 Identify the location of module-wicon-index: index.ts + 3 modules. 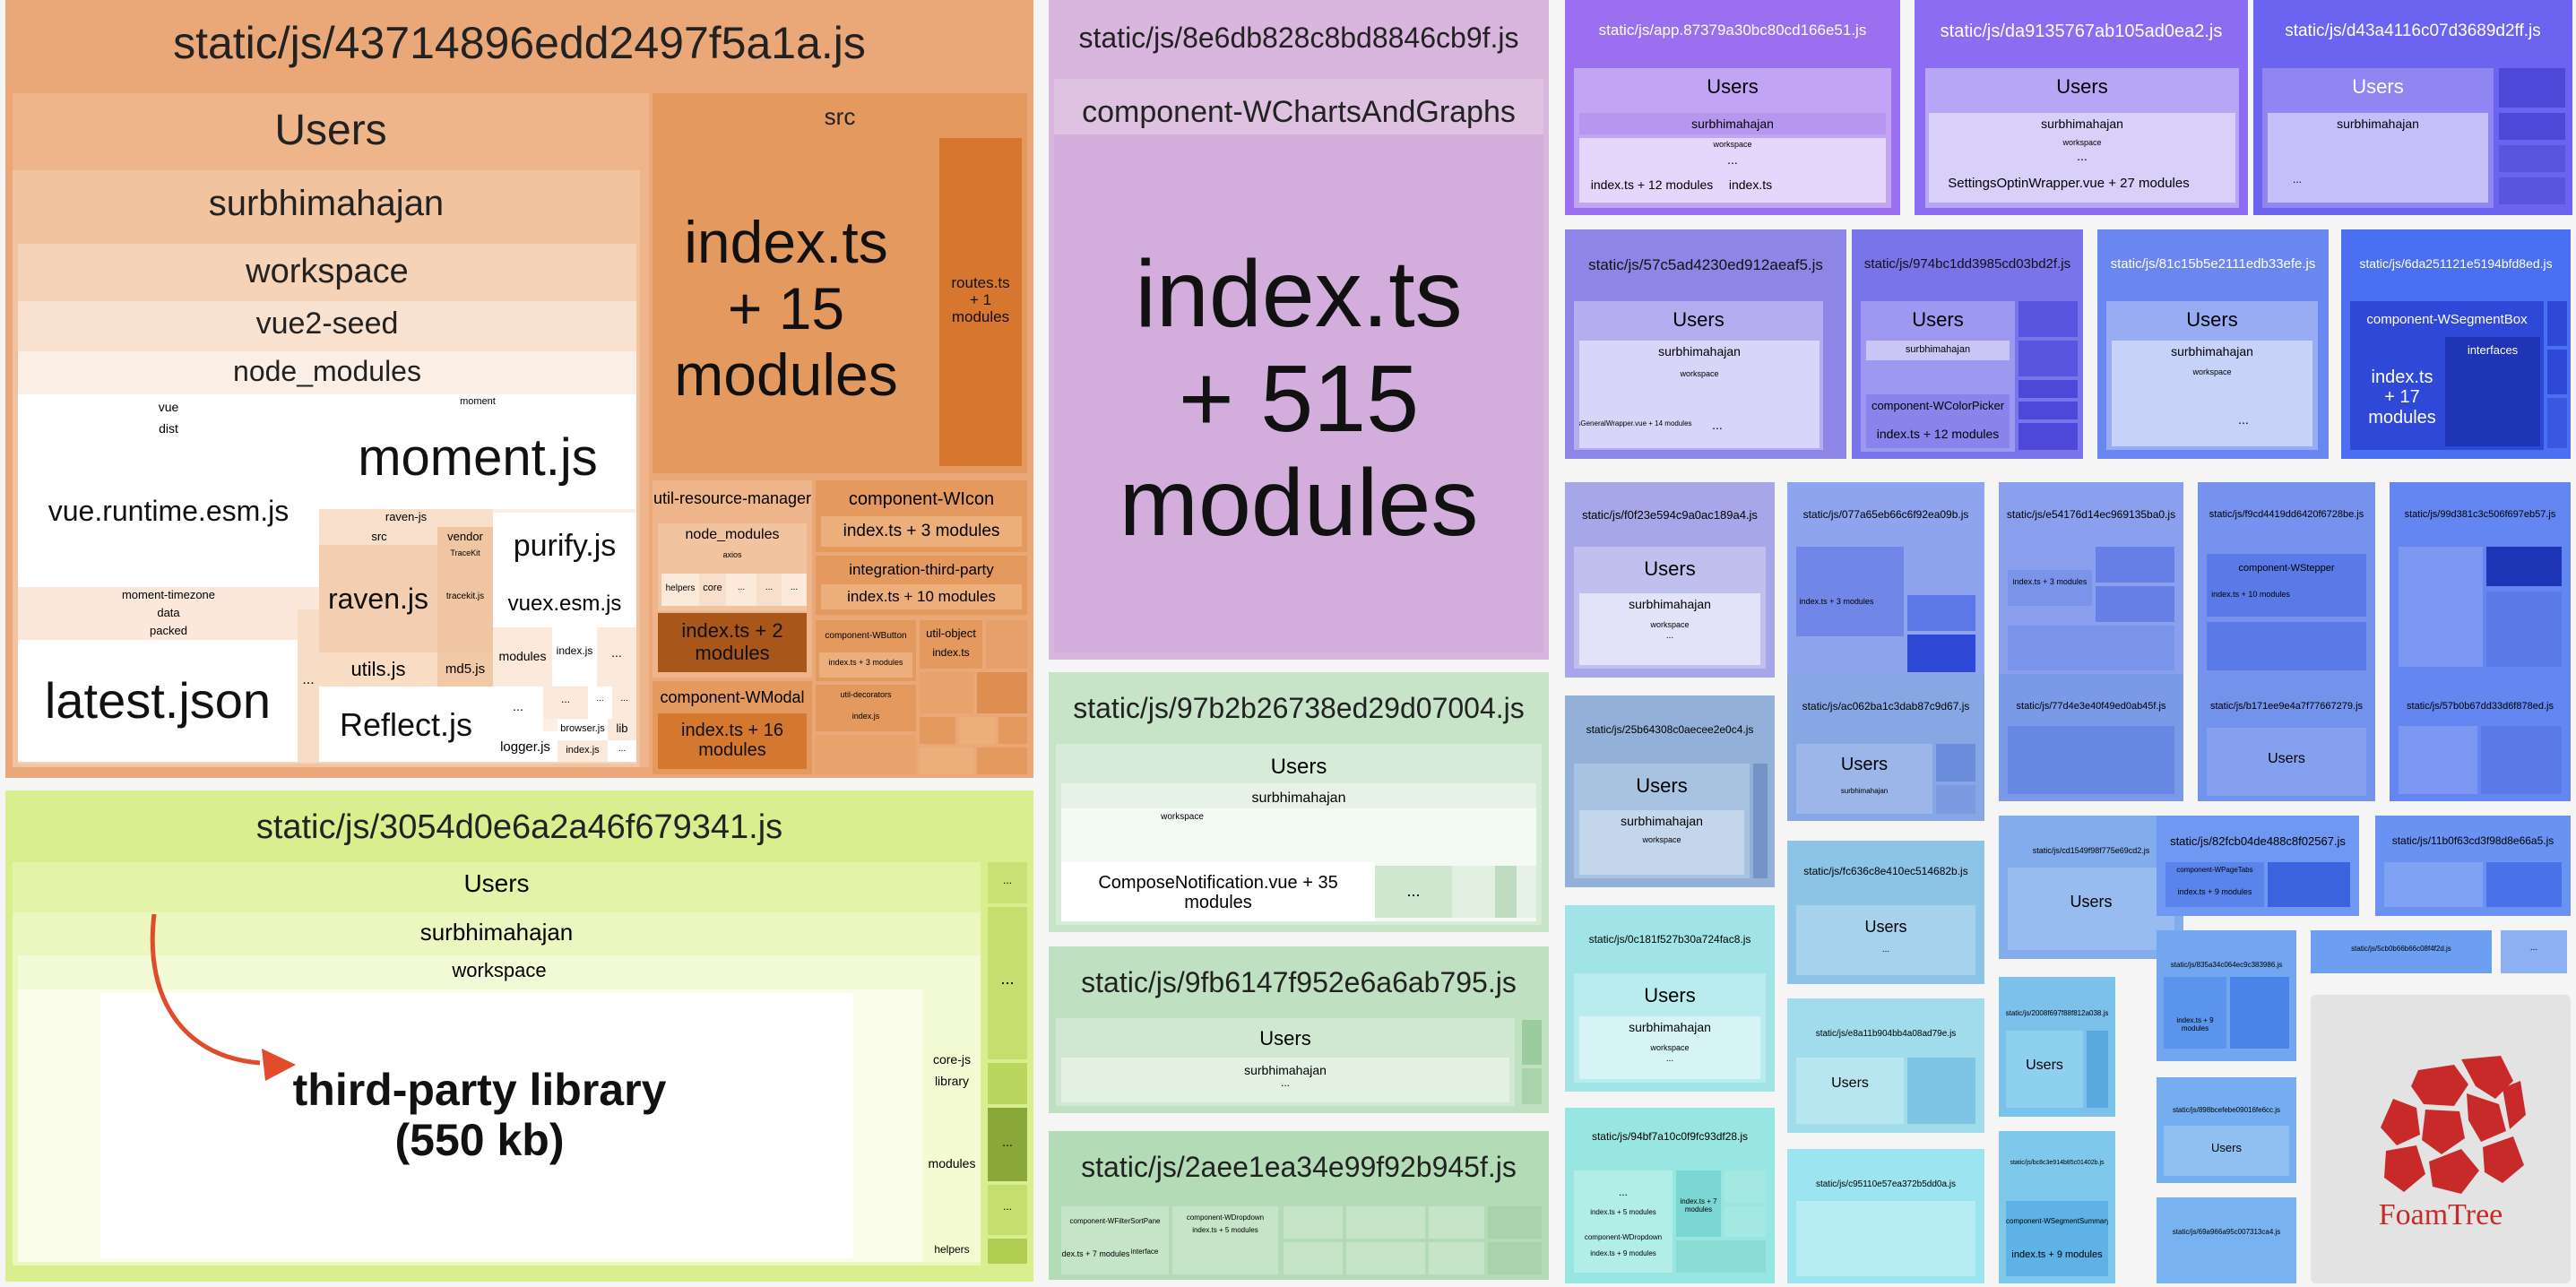
(921, 531).